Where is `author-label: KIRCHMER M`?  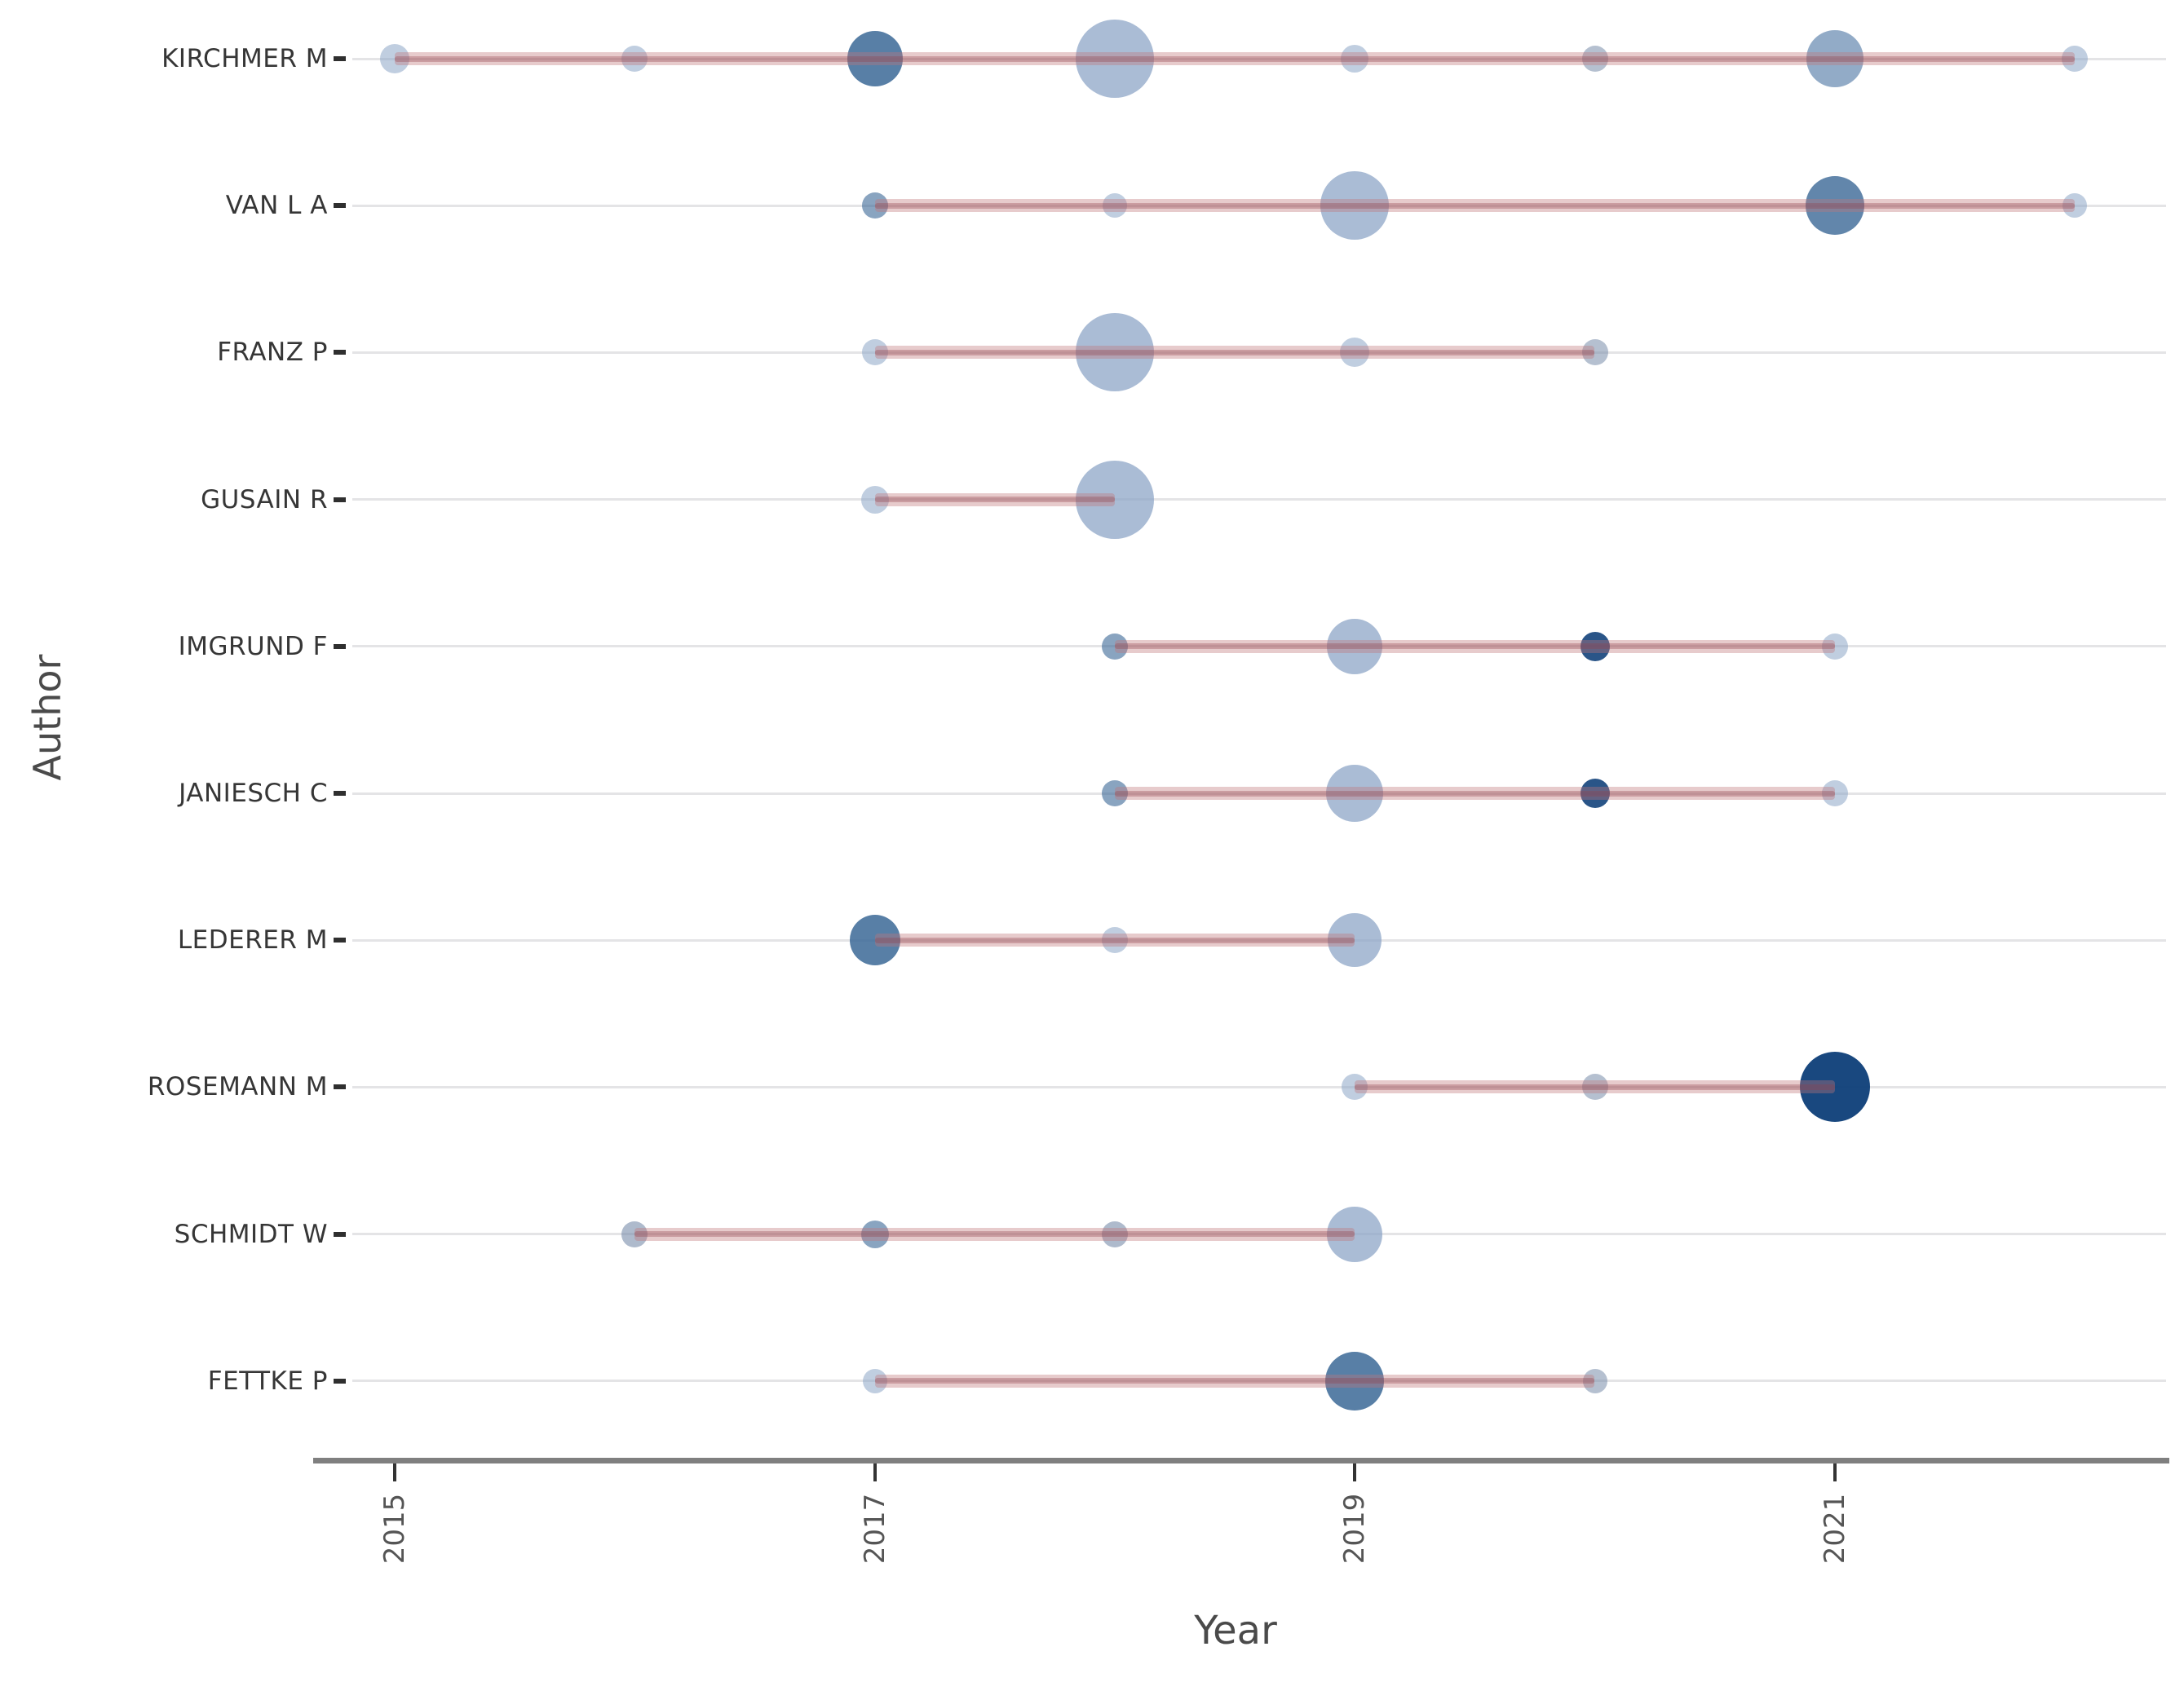
author-label: KIRCHMER M is located at coordinates (244, 58).